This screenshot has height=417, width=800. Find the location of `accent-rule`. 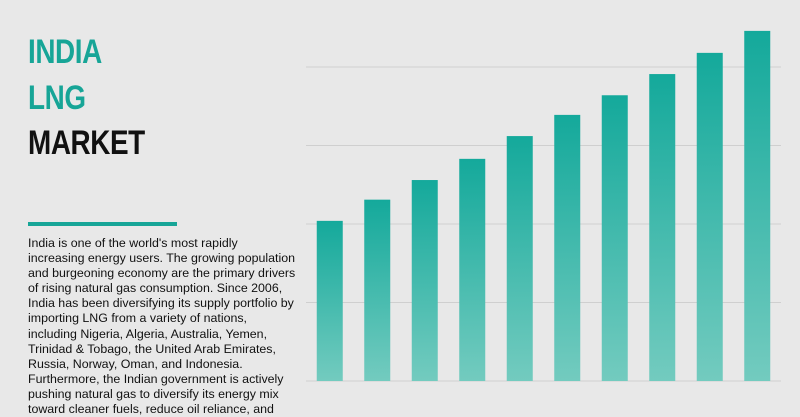

accent-rule is located at coordinates (102, 224).